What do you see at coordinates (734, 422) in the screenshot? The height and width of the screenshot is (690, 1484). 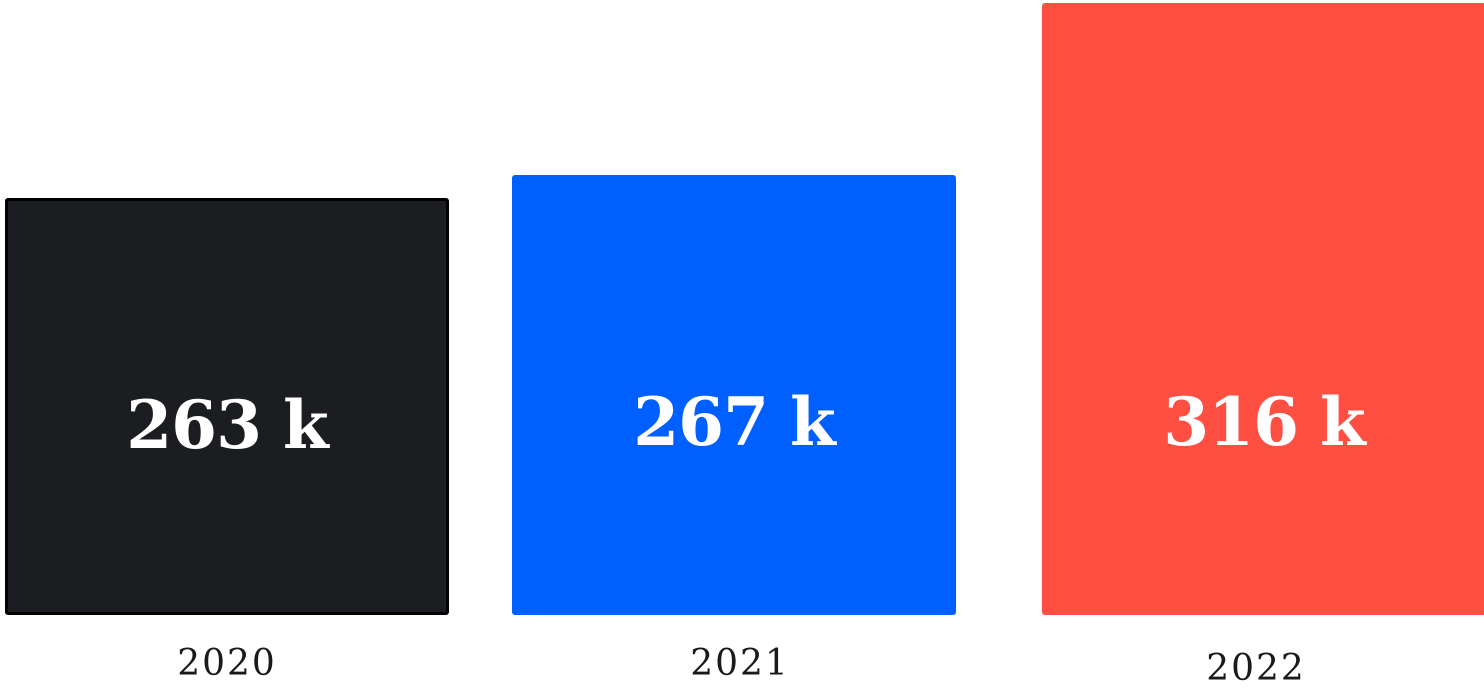 I see `bar-value-label: 267 k` at bounding box center [734, 422].